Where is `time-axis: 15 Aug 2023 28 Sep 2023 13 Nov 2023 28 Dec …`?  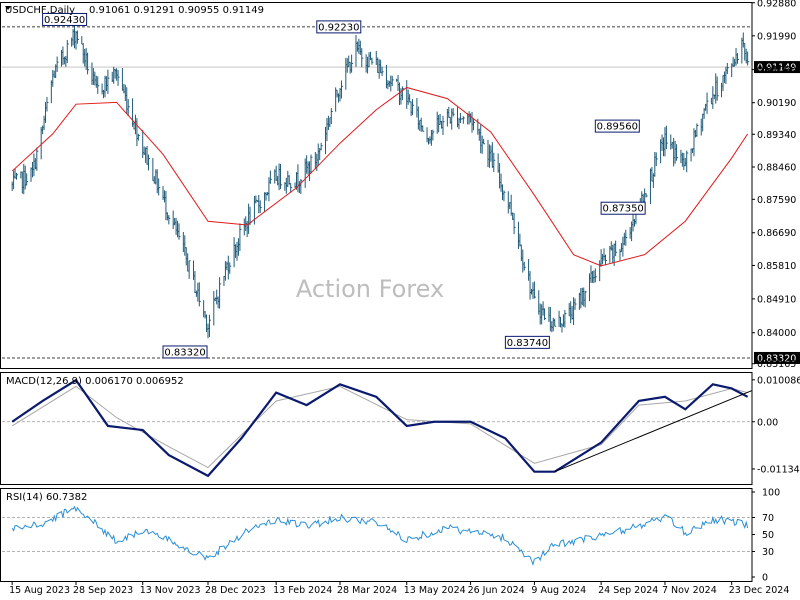 time-axis: 15 Aug 2023 28 Sep 2023 13 Nov 2023 28 Dec … is located at coordinates (399, 588).